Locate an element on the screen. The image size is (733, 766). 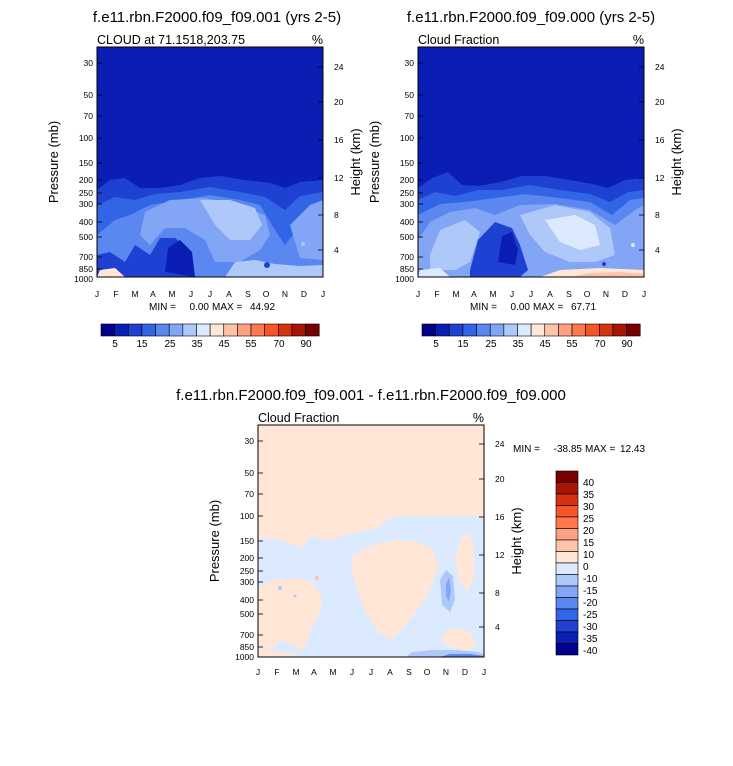
panel-2-xtick: M is located at coordinates (492, 294).